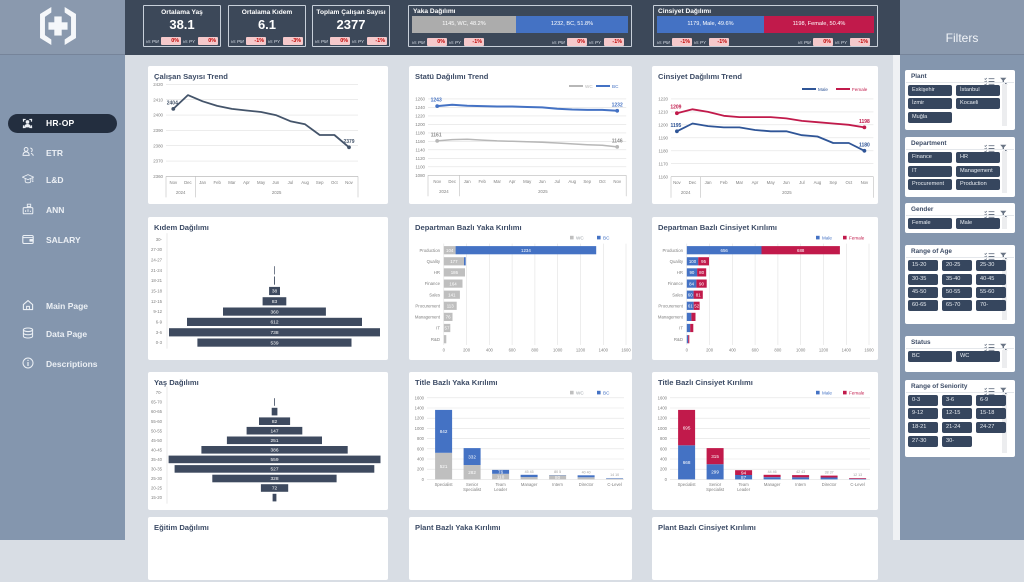 The width and height of the screenshot is (1024, 582). What do you see at coordinates (687, 484) in the screenshot?
I see `svg-text: Specialist` at bounding box center [687, 484].